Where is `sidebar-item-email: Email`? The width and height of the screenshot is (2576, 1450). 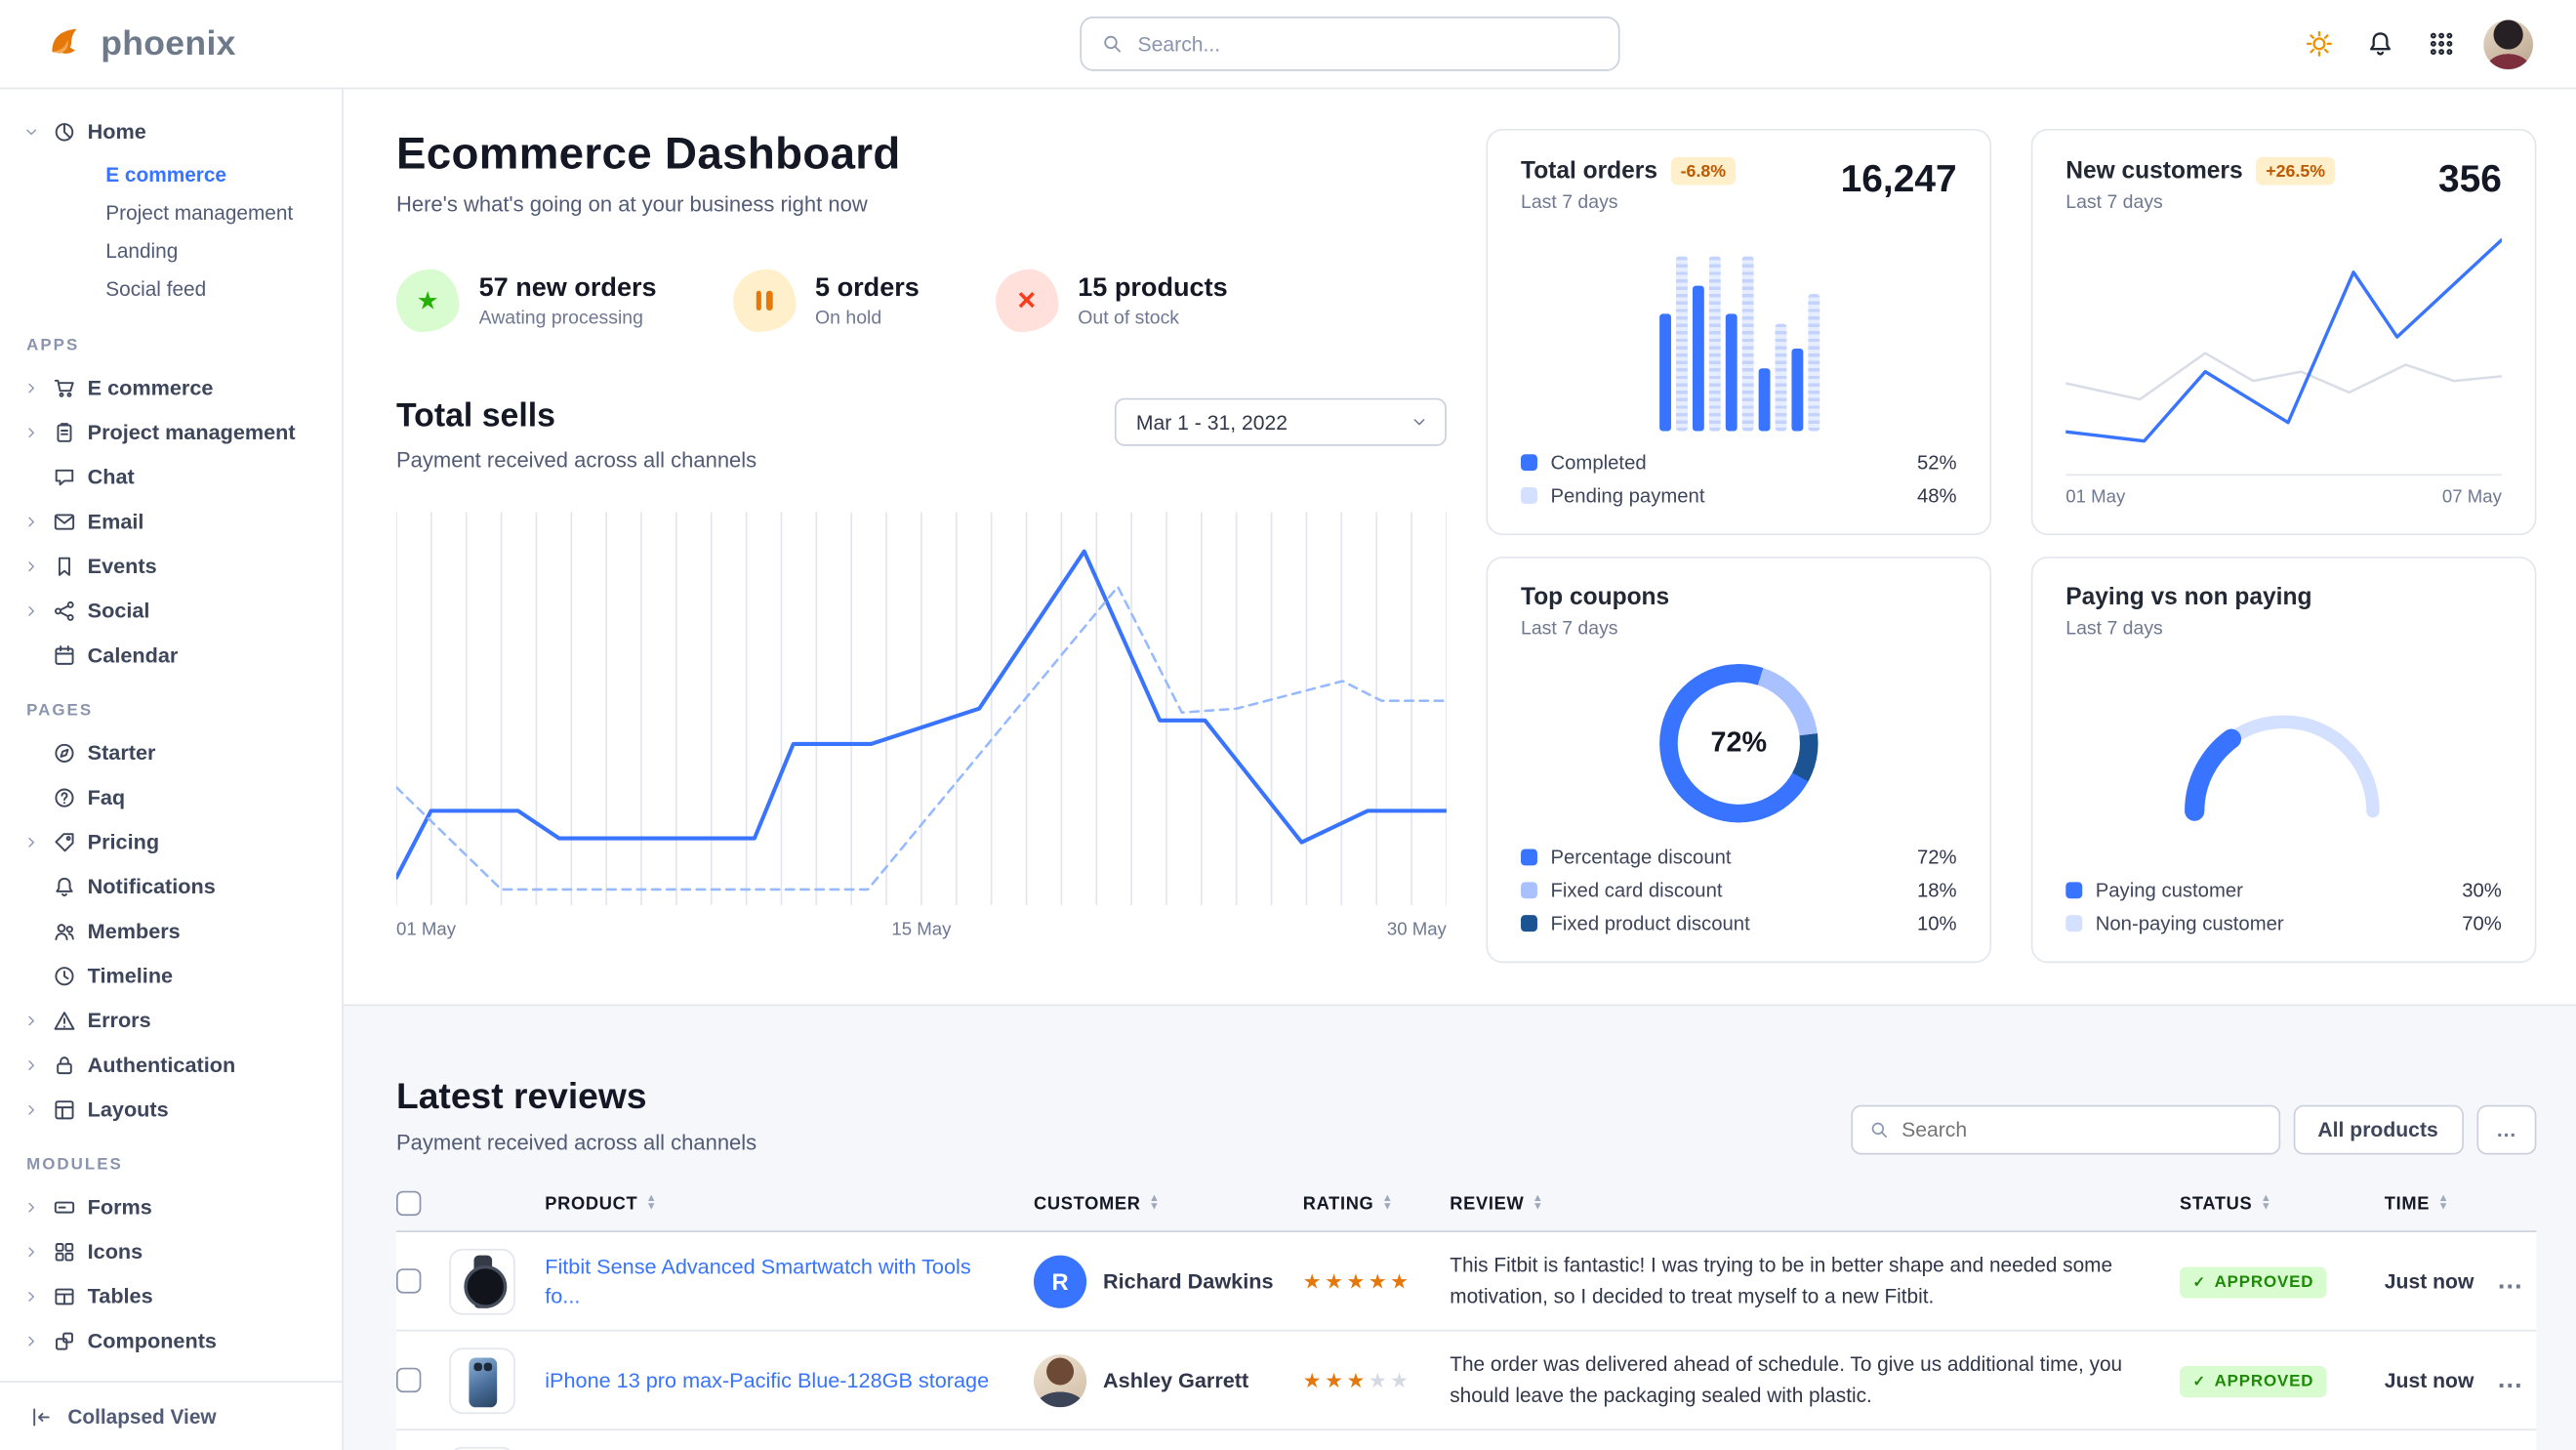 sidebar-item-email: Email is located at coordinates (174, 521).